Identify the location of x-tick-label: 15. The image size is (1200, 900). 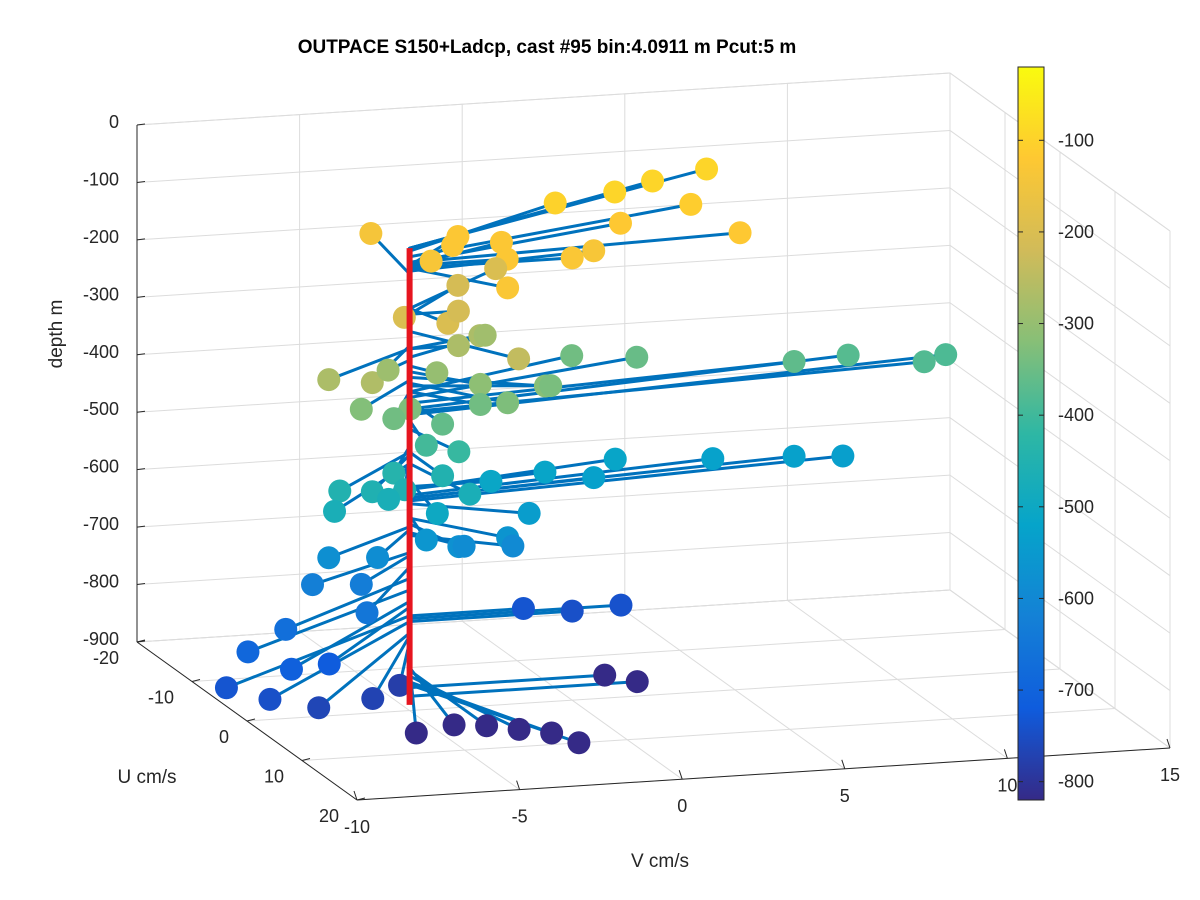
(1170, 775).